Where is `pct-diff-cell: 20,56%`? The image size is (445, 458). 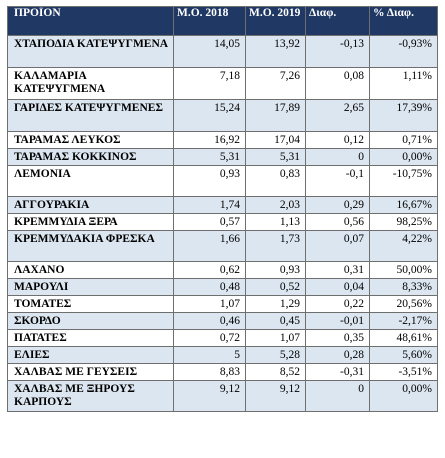
pct-diff-cell: 20,56% is located at coordinates (403, 304).